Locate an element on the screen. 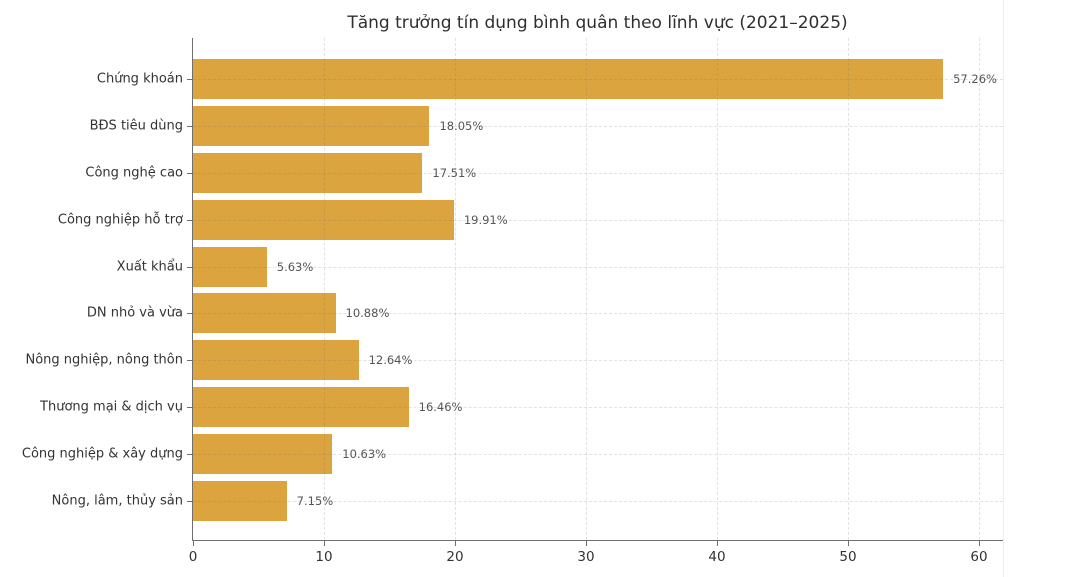 This screenshot has width=1076, height=577. bar-row: Chứng khoán 57.26% is located at coordinates (550, 79).